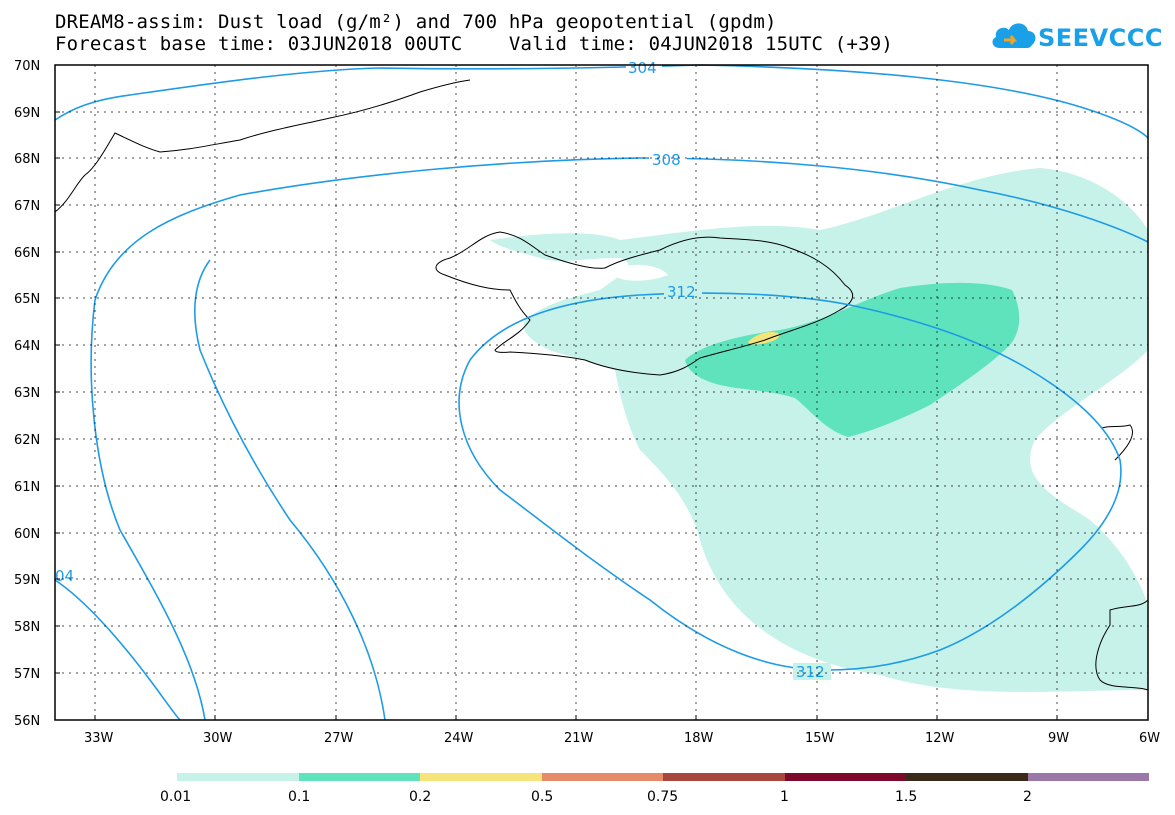 The width and height of the screenshot is (1175, 815). I want to click on contour-label: 308, so click(666, 160).